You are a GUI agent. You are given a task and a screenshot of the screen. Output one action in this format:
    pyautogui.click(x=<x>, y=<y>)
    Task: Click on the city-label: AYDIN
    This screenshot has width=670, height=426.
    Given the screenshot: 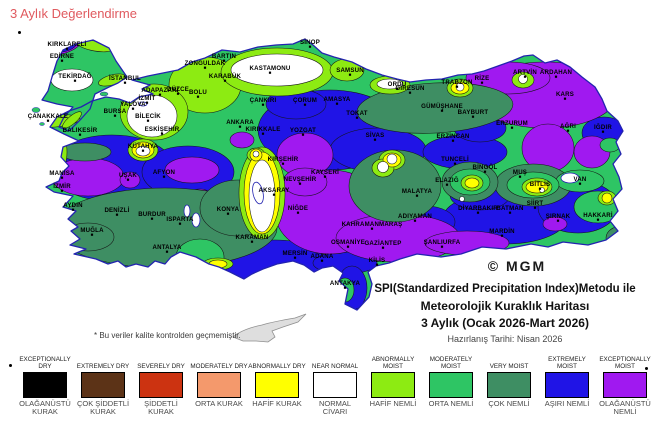 What is the action you would take?
    pyautogui.click(x=72, y=205)
    